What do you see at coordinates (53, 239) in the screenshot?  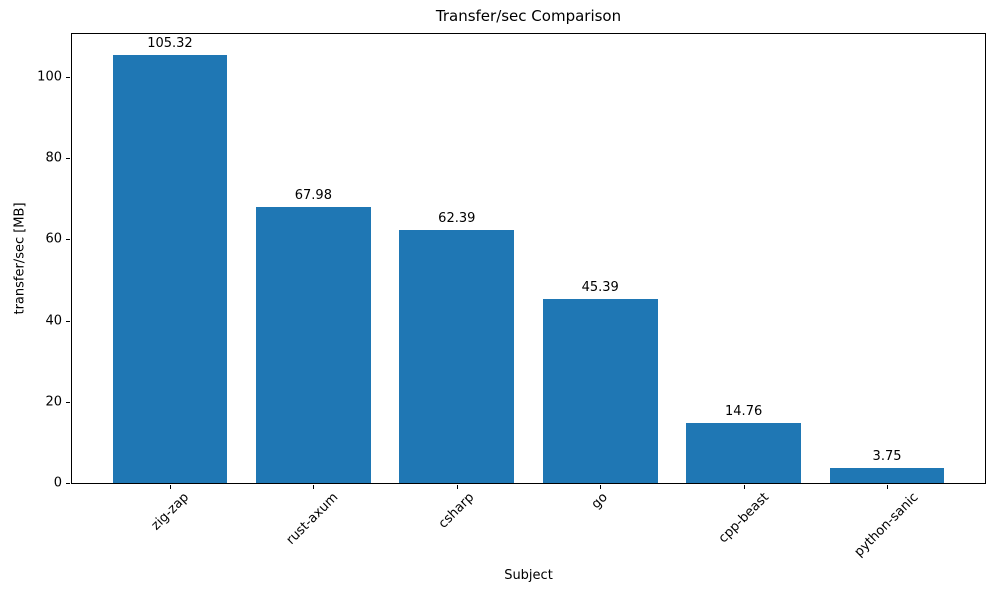 I see `y-tick-label: 60` at bounding box center [53, 239].